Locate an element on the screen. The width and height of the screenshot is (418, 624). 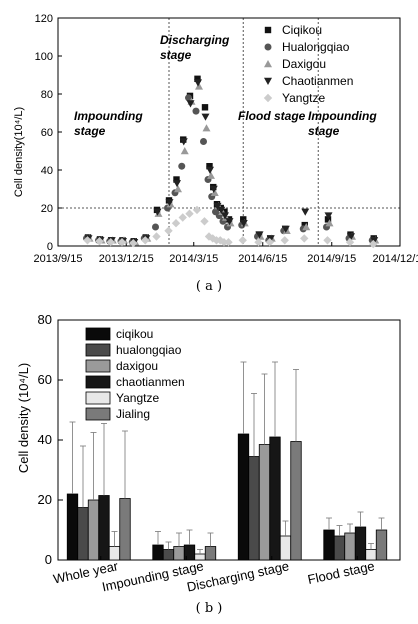
chart-b-ylabel: Cell density (10⁴/L) is located at coordinates (23, 418).